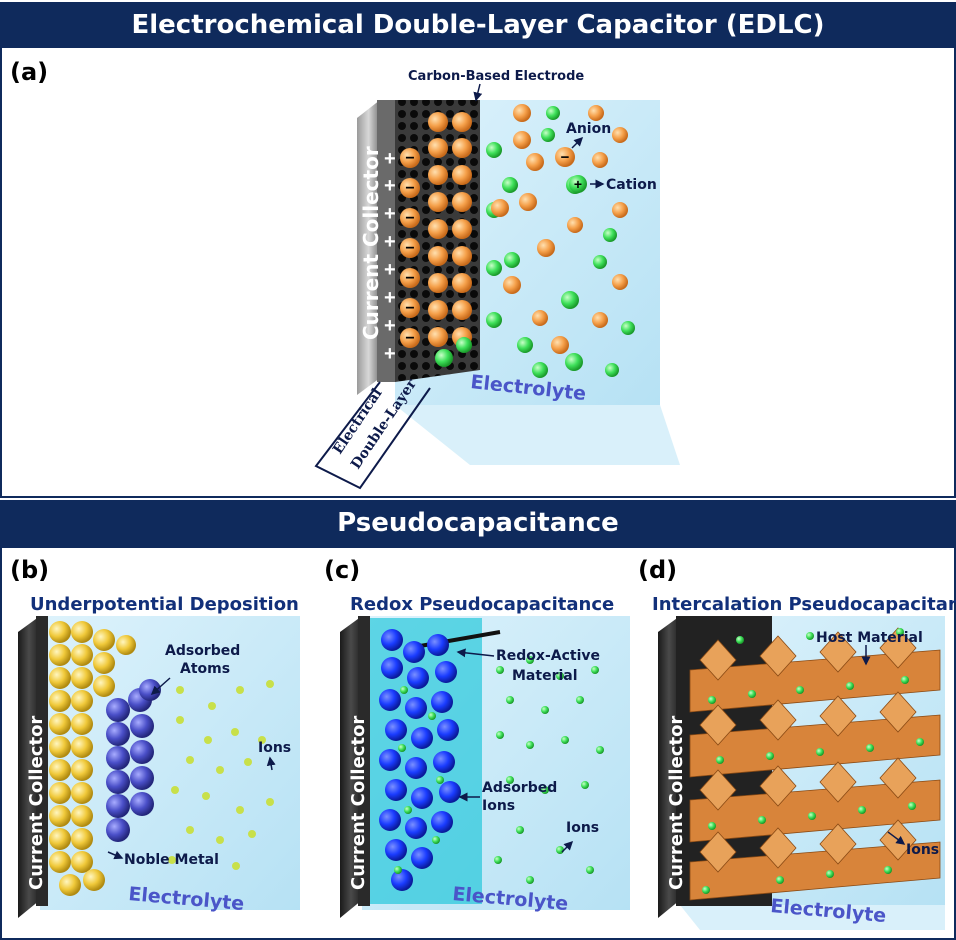  What do you see at coordinates (420, 760) in the screenshot?
I see `c-redox-active-material` at bounding box center [420, 760].